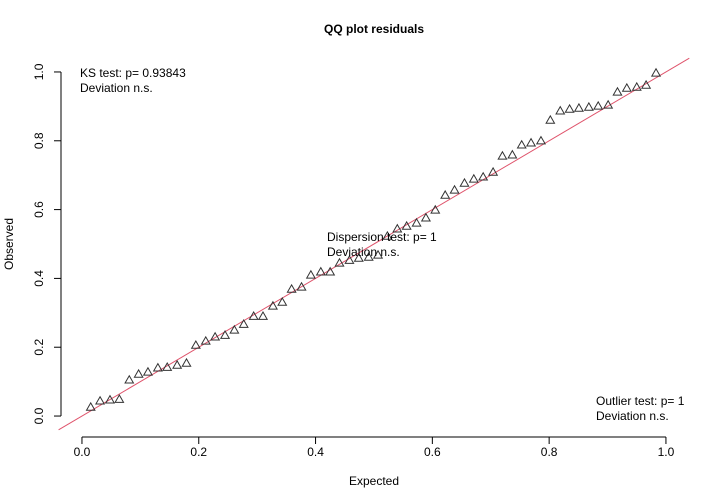 The width and height of the screenshot is (720, 504). Describe the element at coordinates (39, 347) in the screenshot. I see `y-tick-label: 0.2` at that location.